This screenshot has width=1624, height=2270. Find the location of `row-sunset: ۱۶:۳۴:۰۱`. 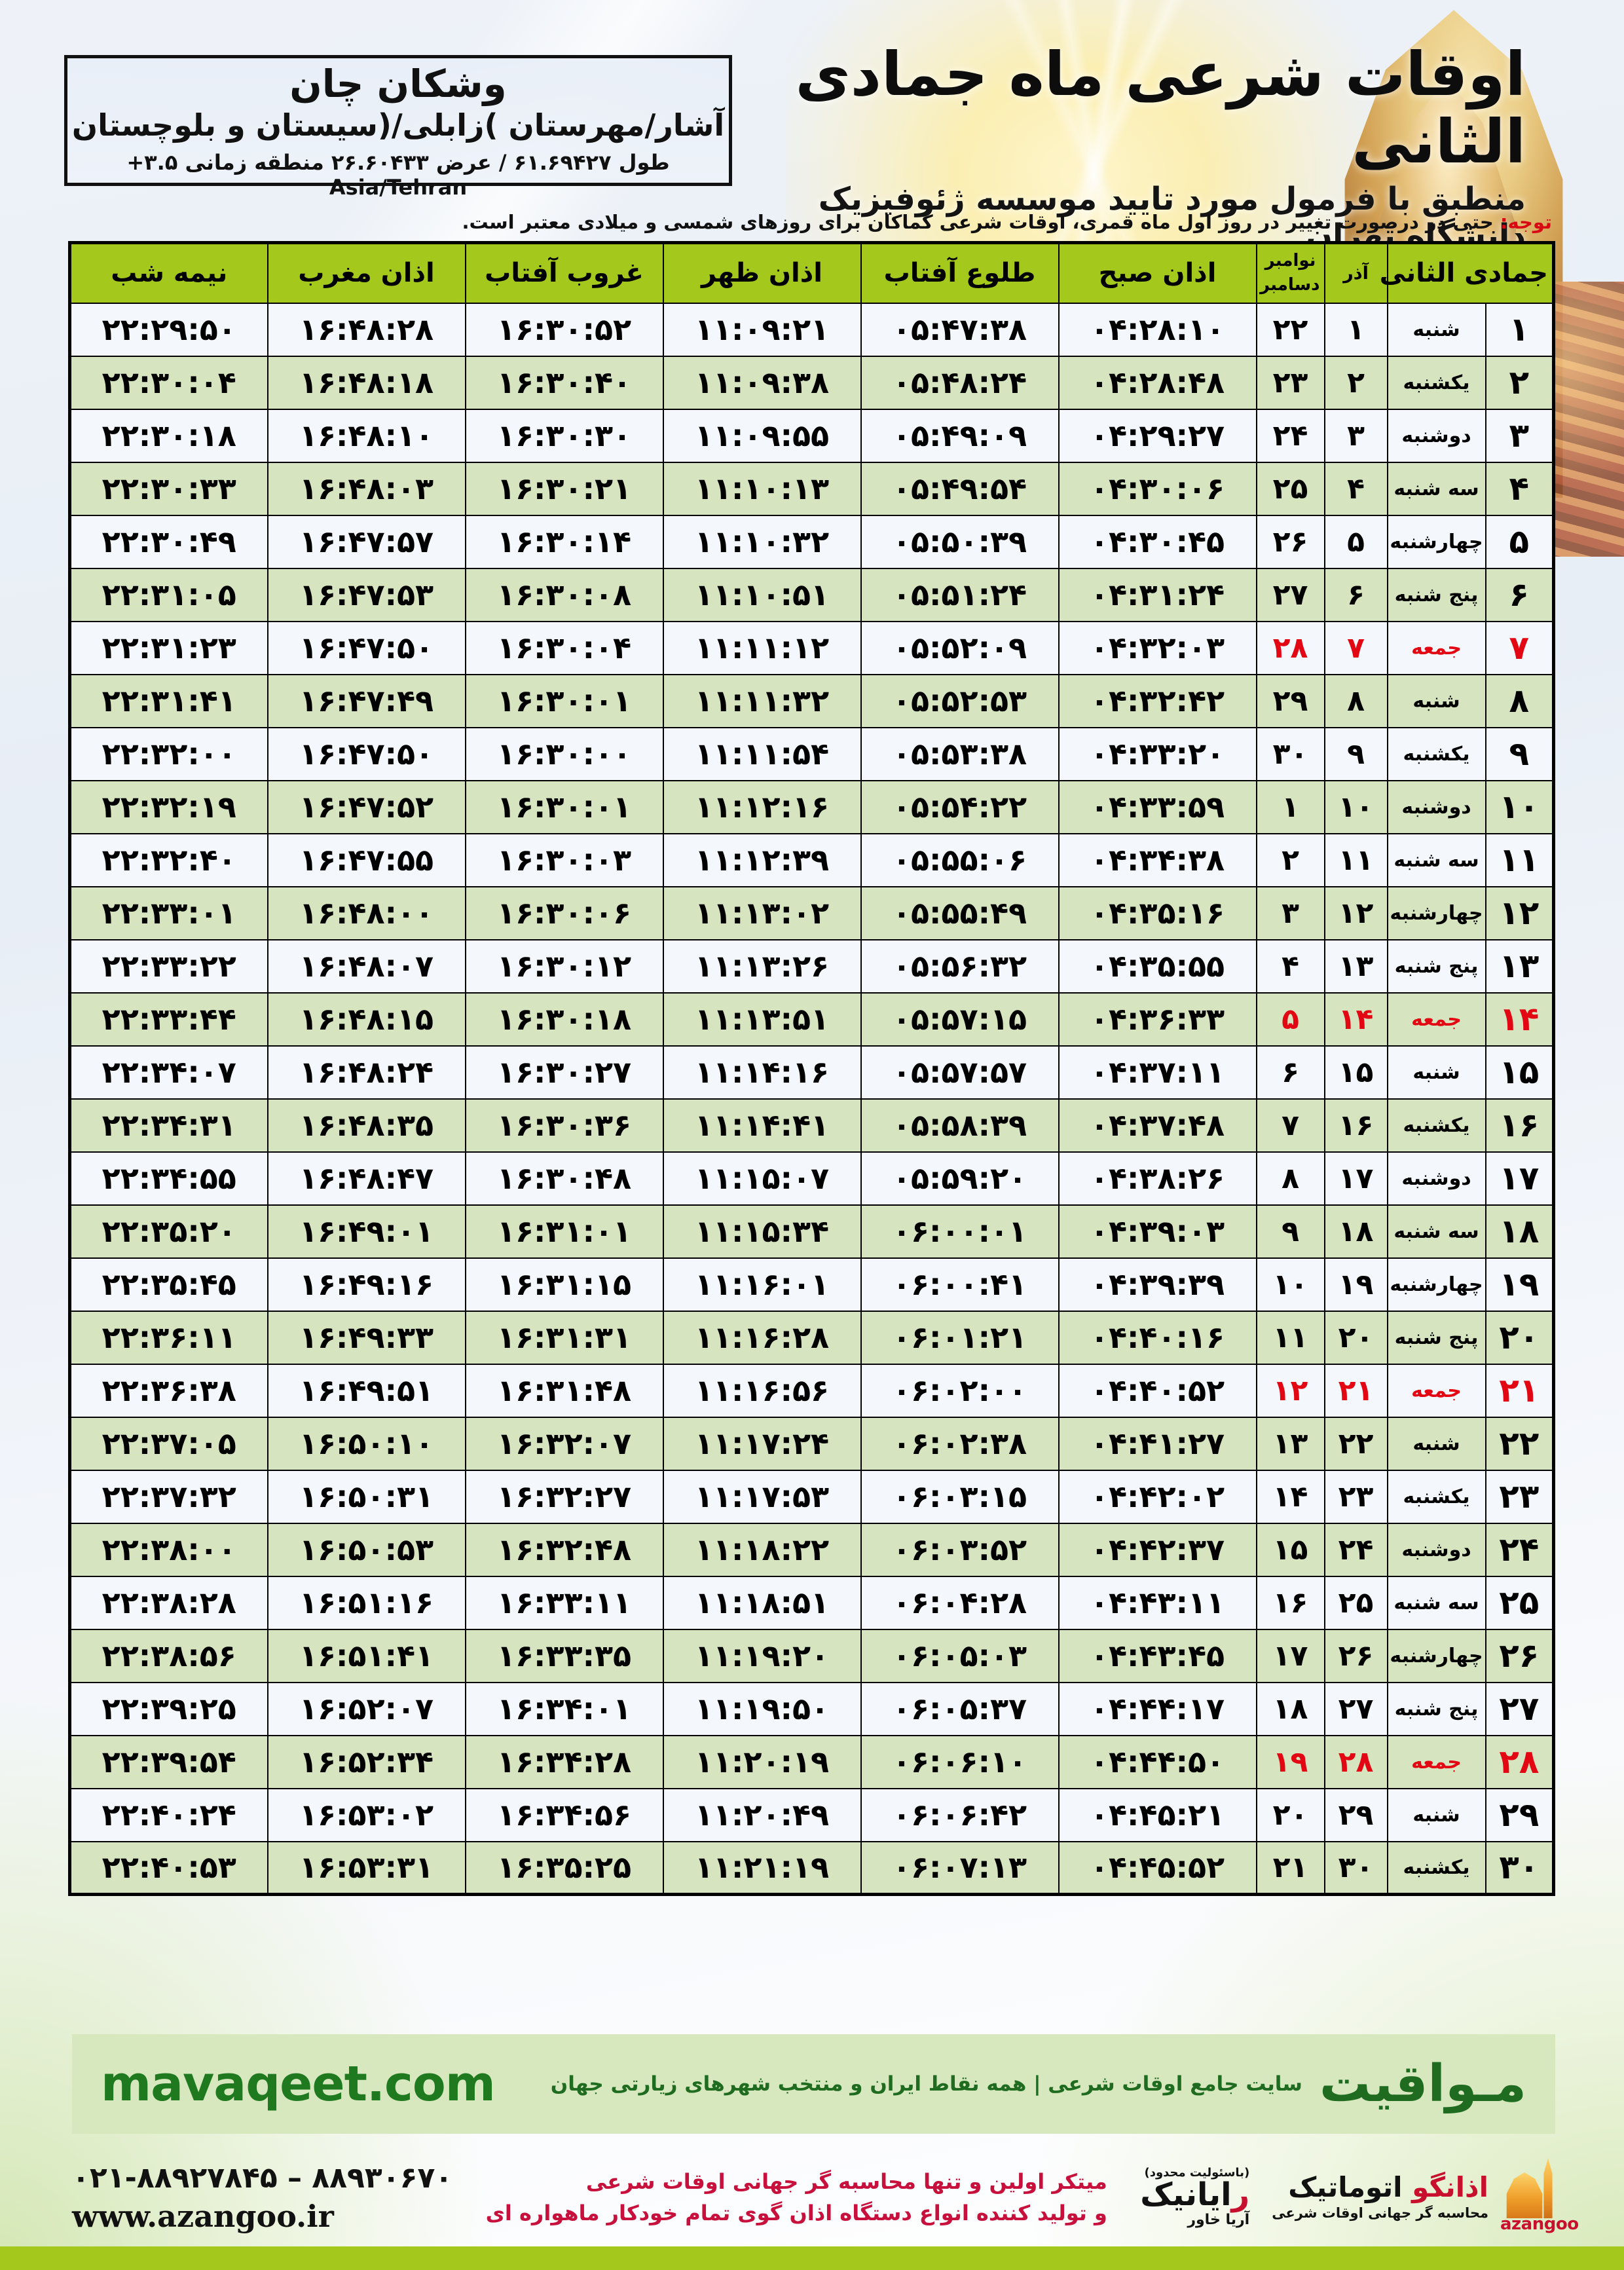

row-sunset: ۱۶:۳۴:۰۱ is located at coordinates (564, 1708).